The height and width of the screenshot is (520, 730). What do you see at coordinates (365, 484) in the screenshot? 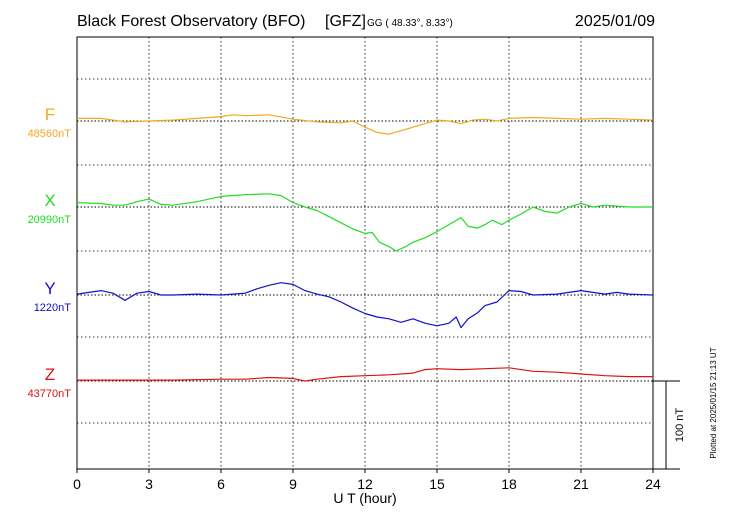
I see `x-tick-label: 12` at bounding box center [365, 484].